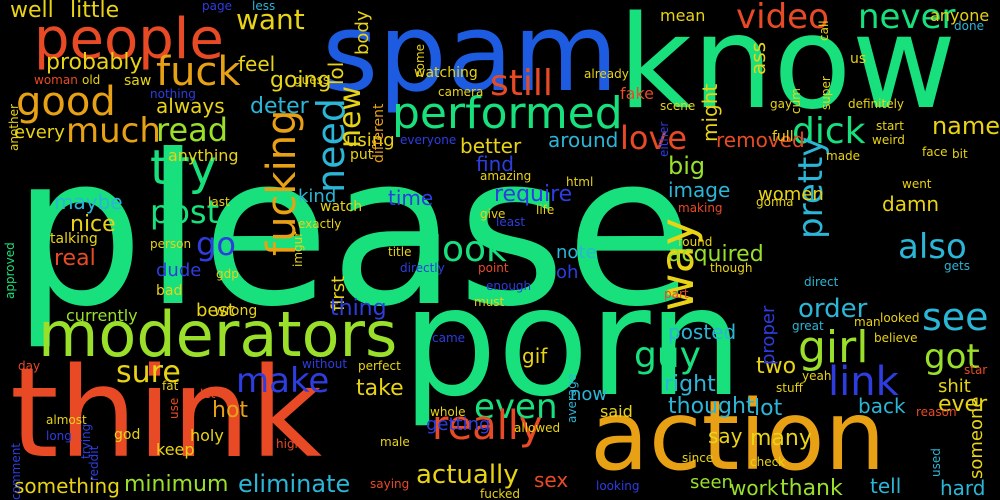 The width and height of the screenshot is (1000, 500). Describe the element at coordinates (965, 126) in the screenshot. I see `word-name: name` at that location.